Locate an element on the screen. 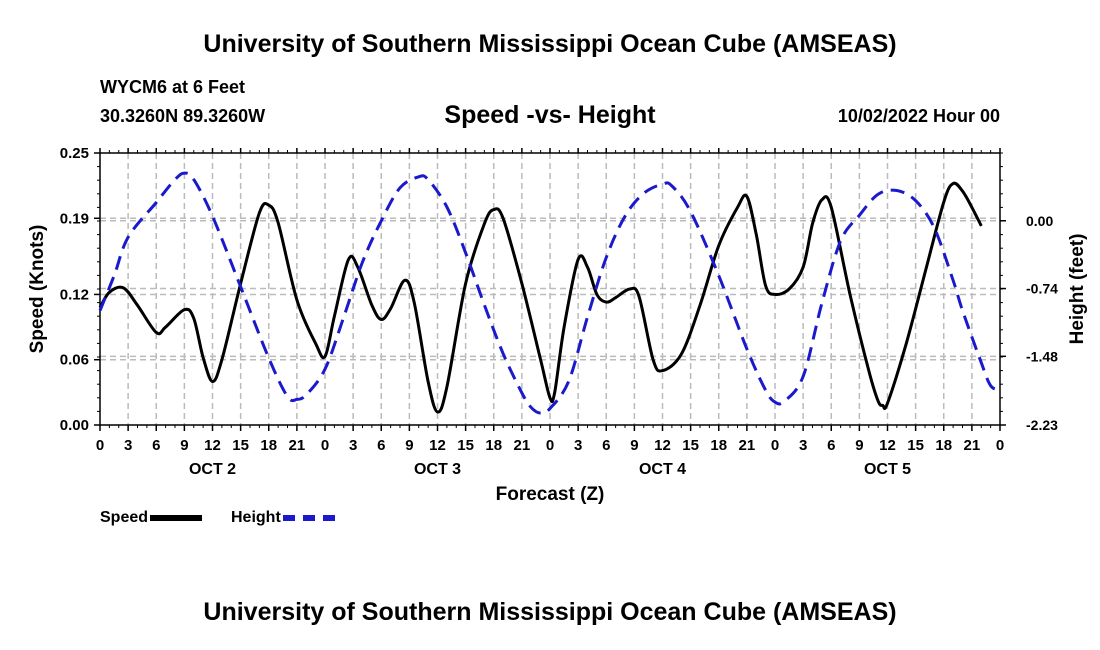 Image resolution: width=1100 pixels, height=650 pixels. day-label: OCT 2 is located at coordinates (212, 469).